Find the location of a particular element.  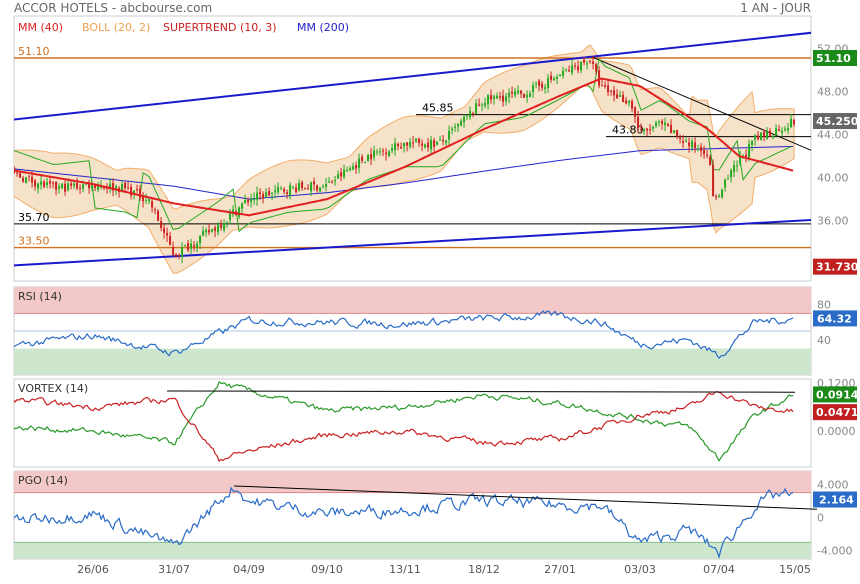

level-label-0: 51.10 is located at coordinates (34, 51).